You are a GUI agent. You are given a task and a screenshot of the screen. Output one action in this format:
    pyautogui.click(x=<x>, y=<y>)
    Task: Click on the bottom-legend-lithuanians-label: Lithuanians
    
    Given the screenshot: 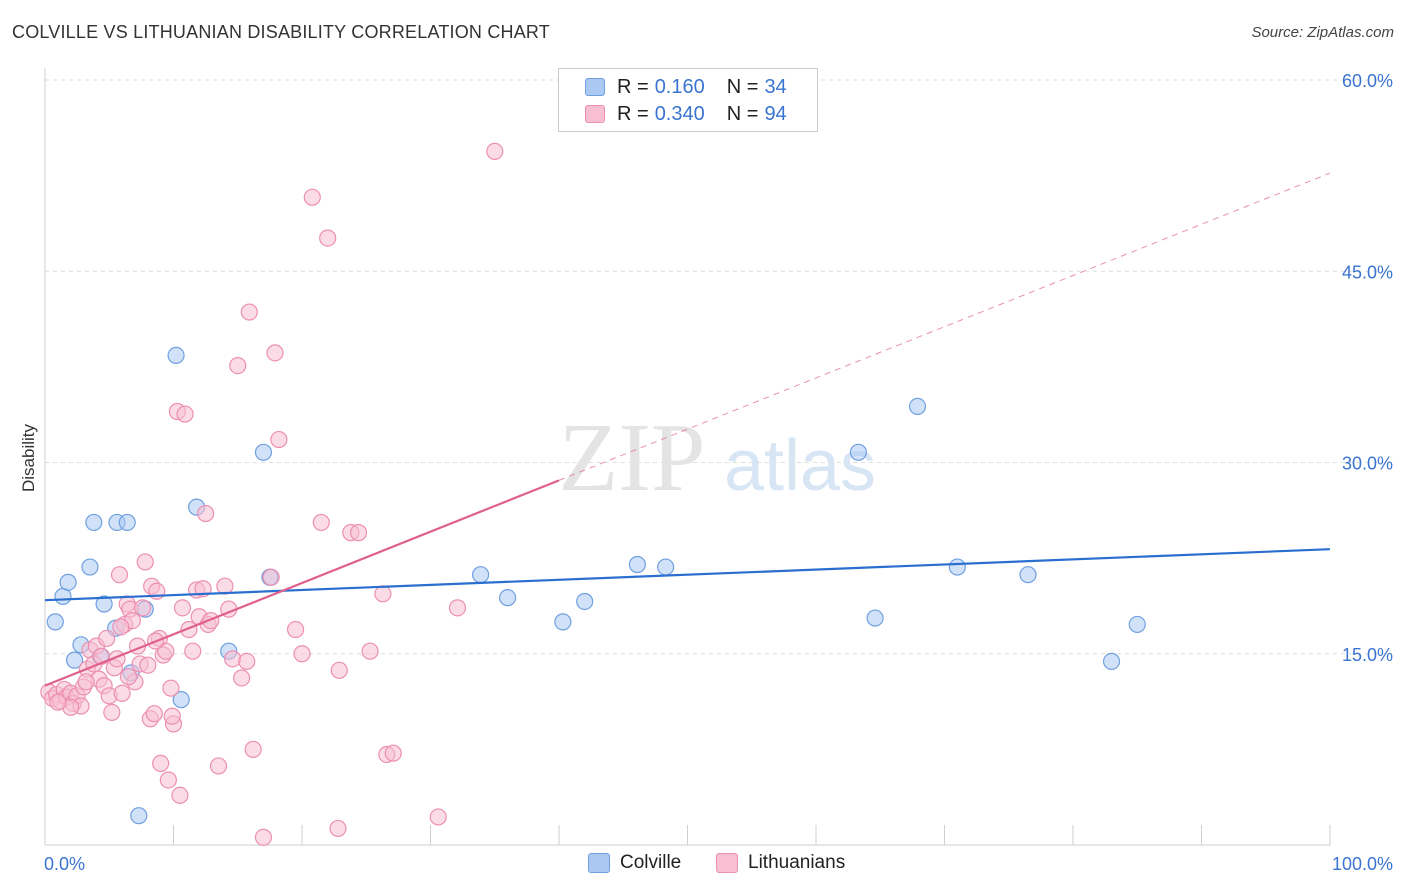 What is the action you would take?
    pyautogui.click(x=797, y=862)
    